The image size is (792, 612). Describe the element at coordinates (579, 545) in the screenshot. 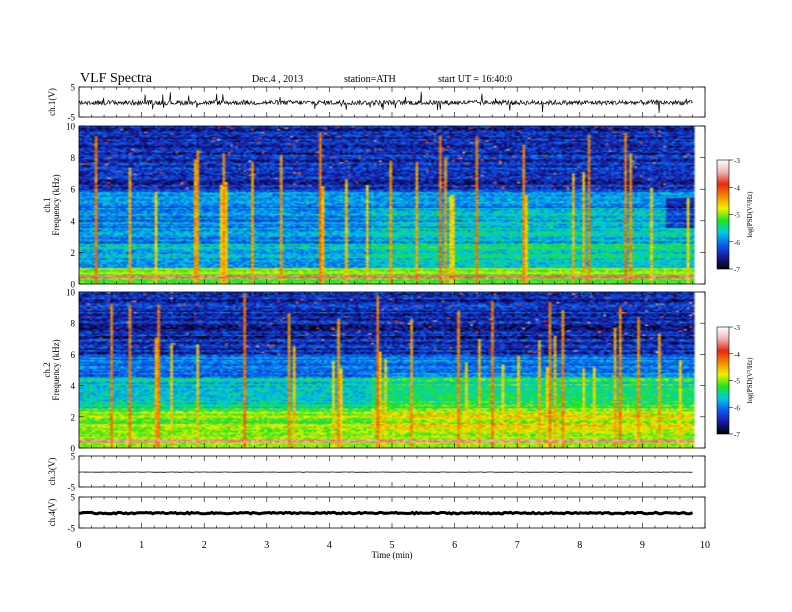

I see `x-tick-label: 8` at that location.